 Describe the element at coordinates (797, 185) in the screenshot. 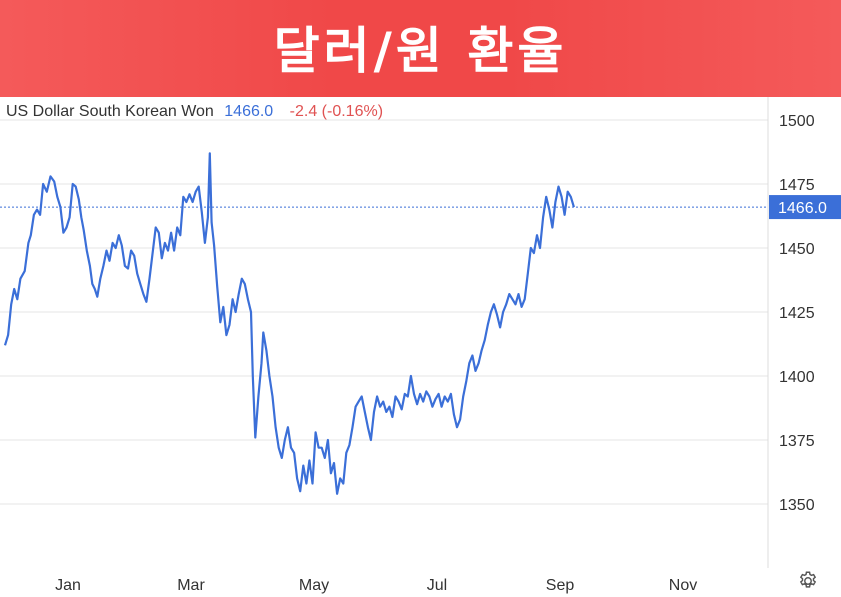

I see `y-tick-label: 1475` at that location.